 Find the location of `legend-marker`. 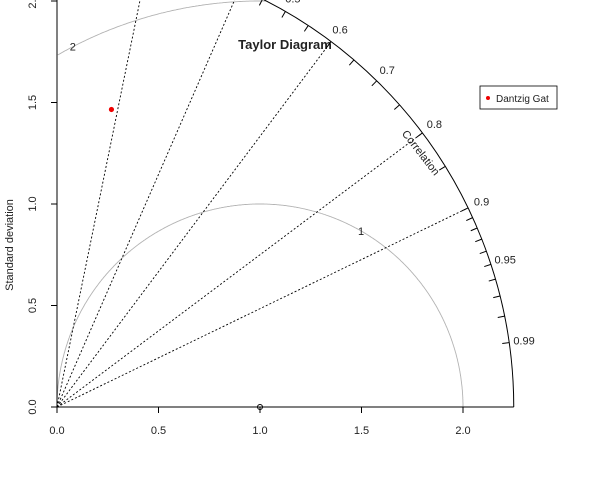

legend-marker is located at coordinates (488, 98).